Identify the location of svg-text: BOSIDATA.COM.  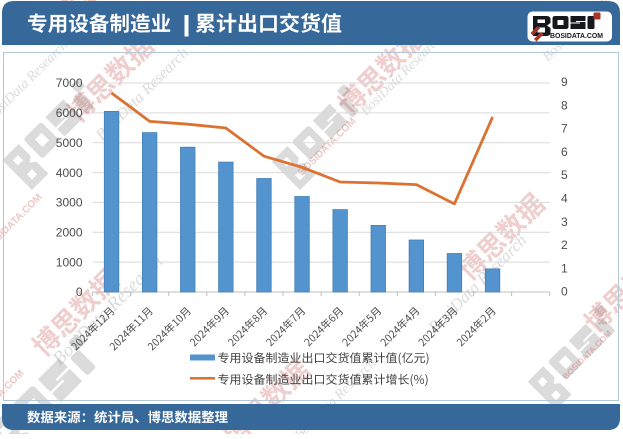
(576, 36).